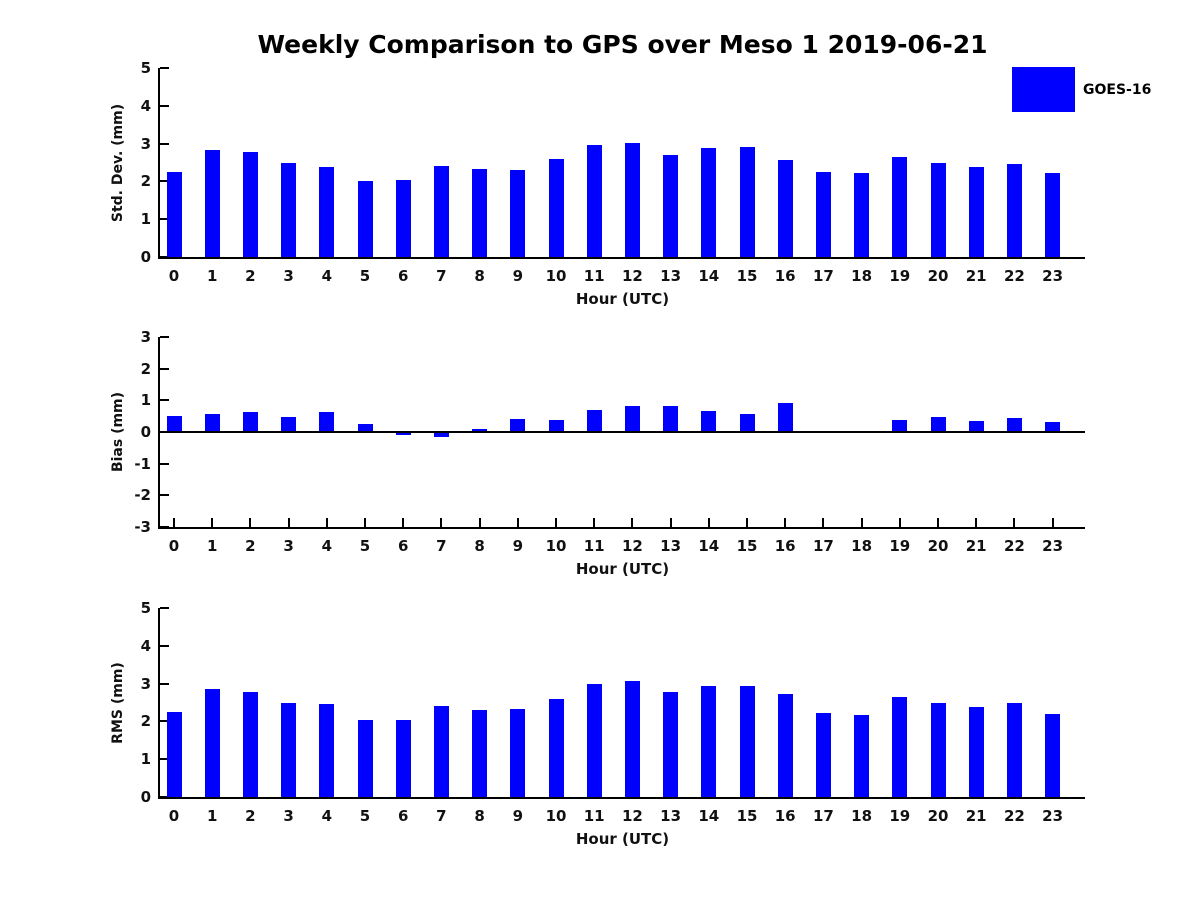 The height and width of the screenshot is (900, 1200). What do you see at coordinates (145, 759) in the screenshot?
I see `y-tick-label: 1` at bounding box center [145, 759].